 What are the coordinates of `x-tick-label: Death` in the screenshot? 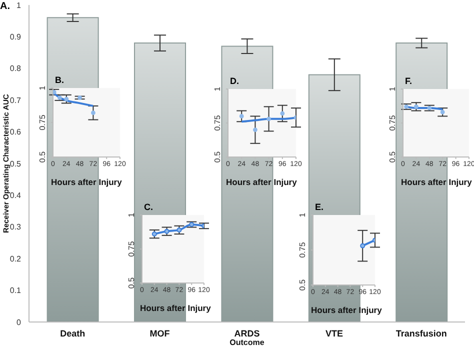 It's located at (73, 333).